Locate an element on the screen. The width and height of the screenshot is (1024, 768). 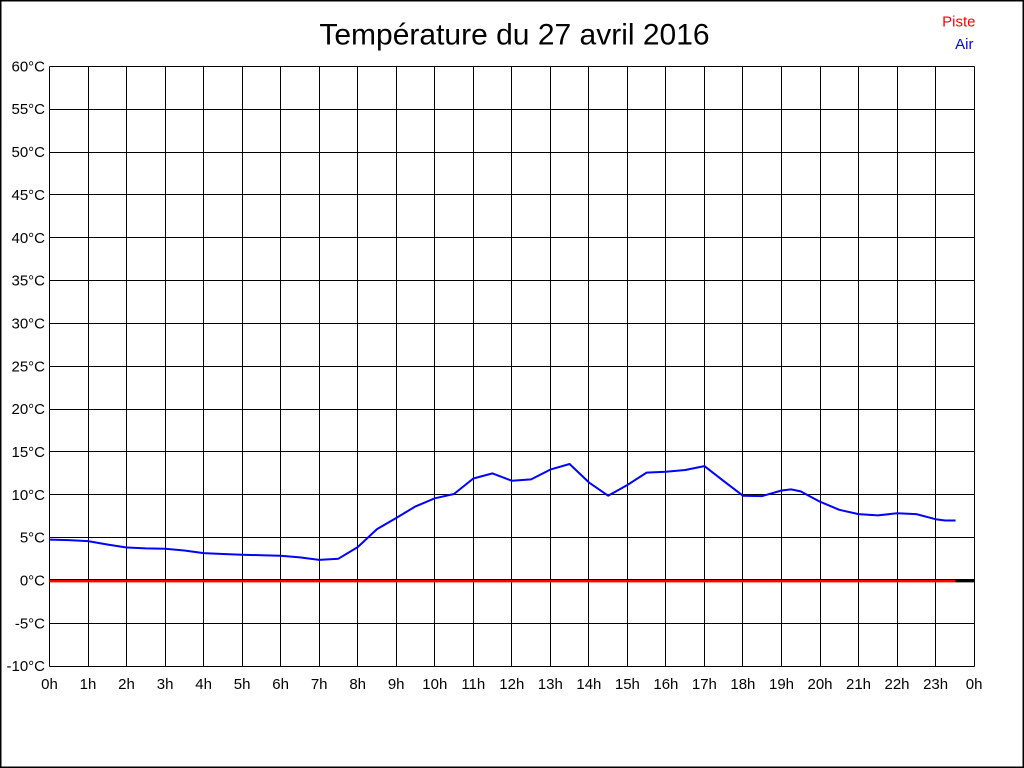
svg-text: Piste is located at coordinates (958, 22).